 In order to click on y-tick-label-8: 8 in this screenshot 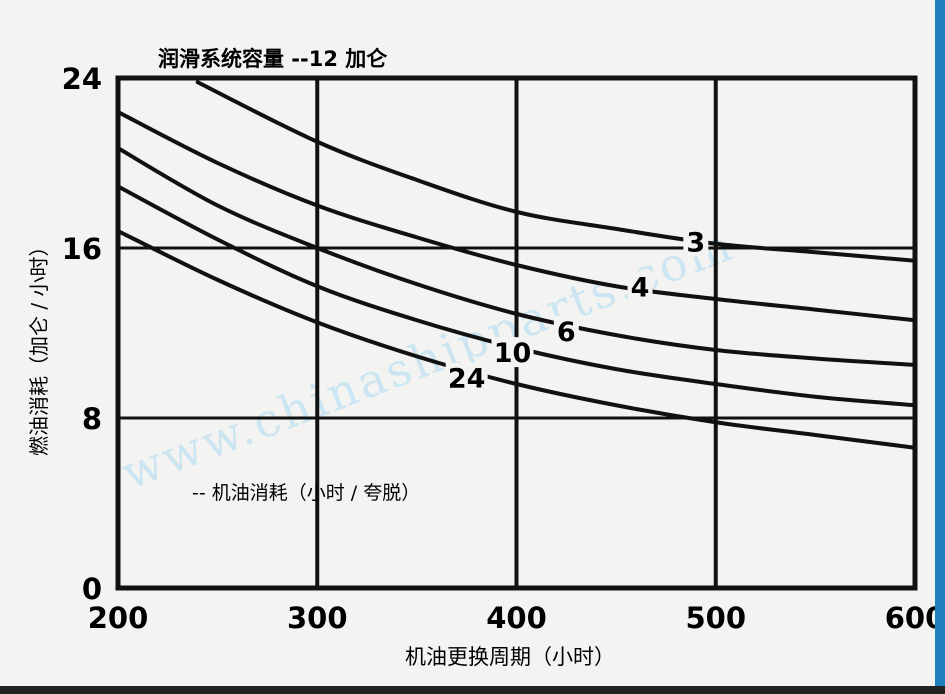, I will do `click(92, 419)`.